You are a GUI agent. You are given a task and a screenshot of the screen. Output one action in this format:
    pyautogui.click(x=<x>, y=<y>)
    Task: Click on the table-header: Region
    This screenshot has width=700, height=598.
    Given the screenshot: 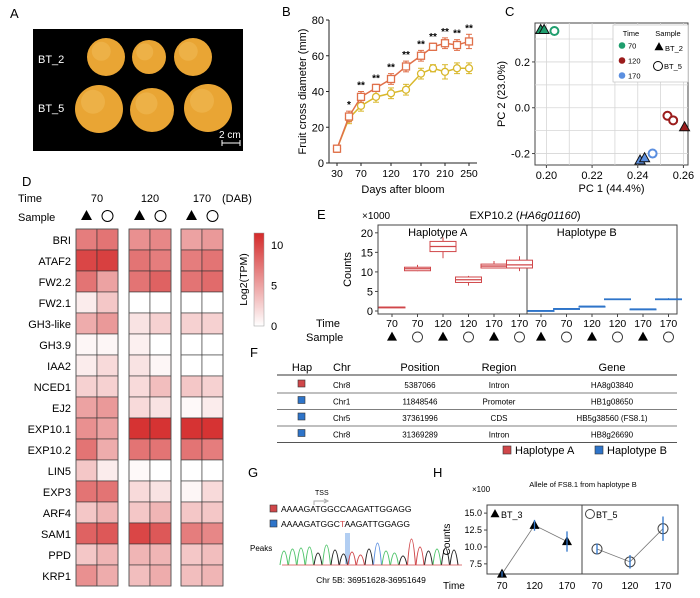 What is the action you would take?
    pyautogui.click(x=499, y=368)
    